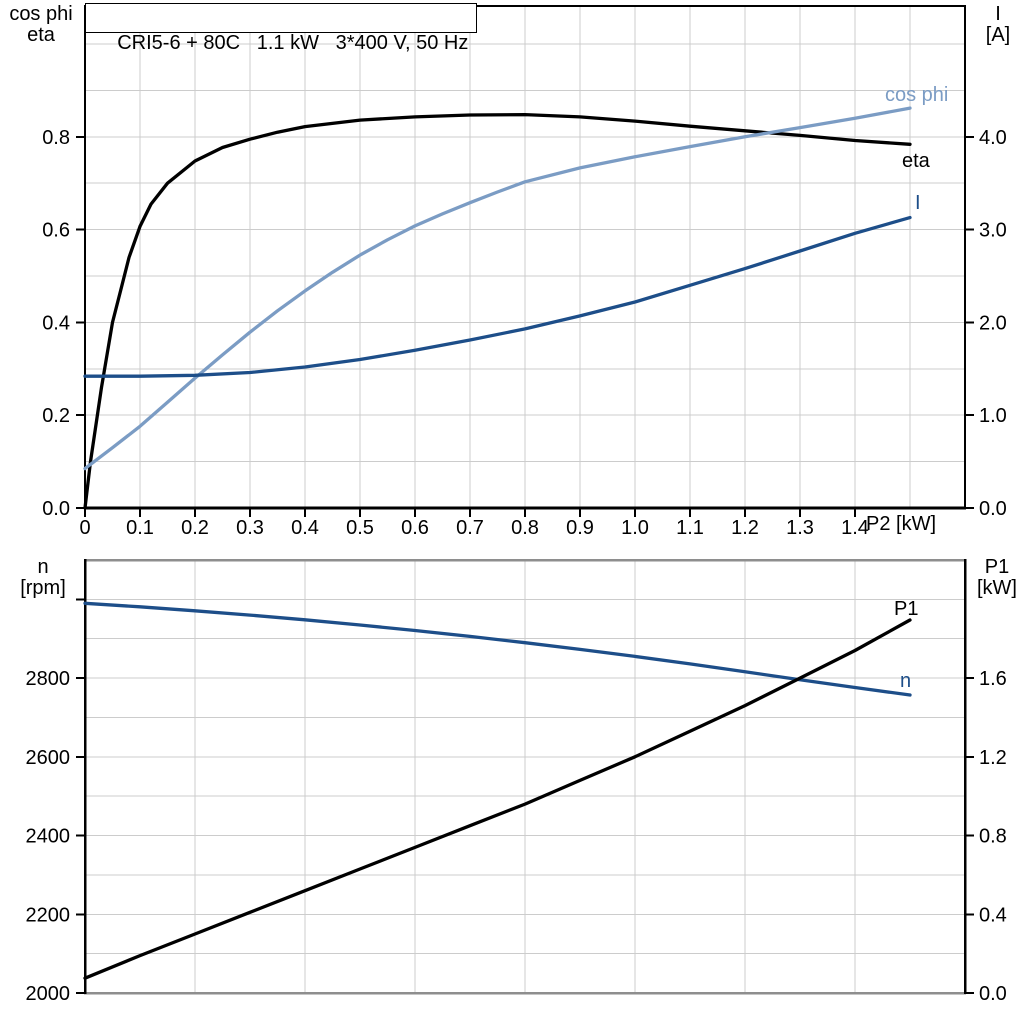 This screenshot has height=1024, width=1024. What do you see at coordinates (84, 528) in the screenshot?
I see `x-tick-label: 0` at bounding box center [84, 528].